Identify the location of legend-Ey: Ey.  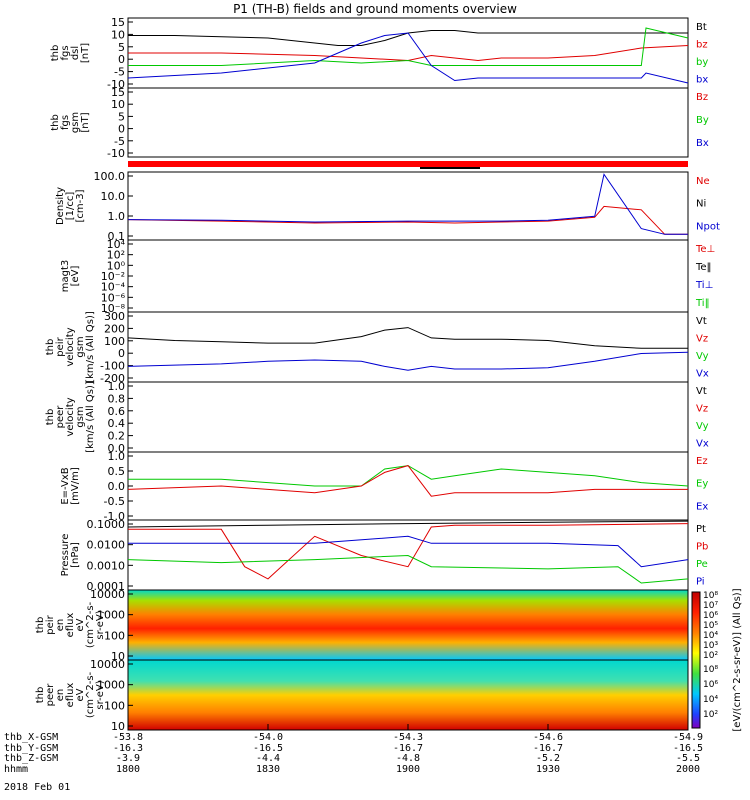
(702, 484).